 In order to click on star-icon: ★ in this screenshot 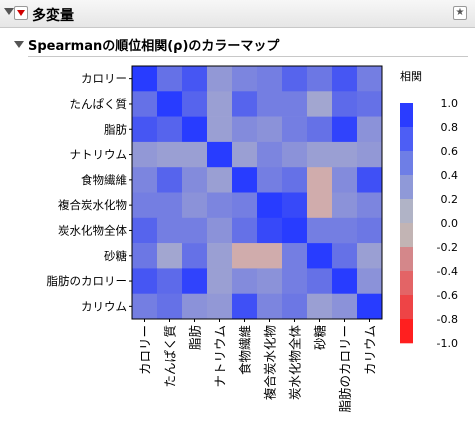, I will do `click(460, 13)`.